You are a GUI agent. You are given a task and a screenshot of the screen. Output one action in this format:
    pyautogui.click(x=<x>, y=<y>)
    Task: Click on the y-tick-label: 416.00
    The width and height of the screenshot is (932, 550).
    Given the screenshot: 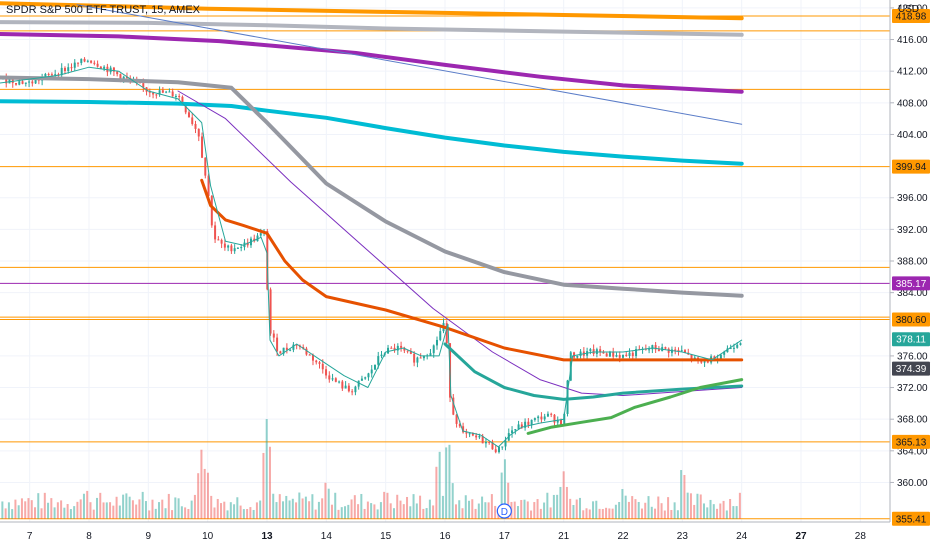 What is the action you would take?
    pyautogui.click(x=912, y=40)
    